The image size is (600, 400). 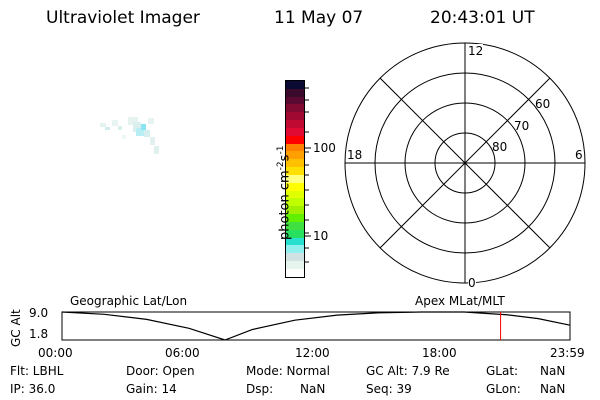 I want to click on colorbar, so click(x=295, y=179).